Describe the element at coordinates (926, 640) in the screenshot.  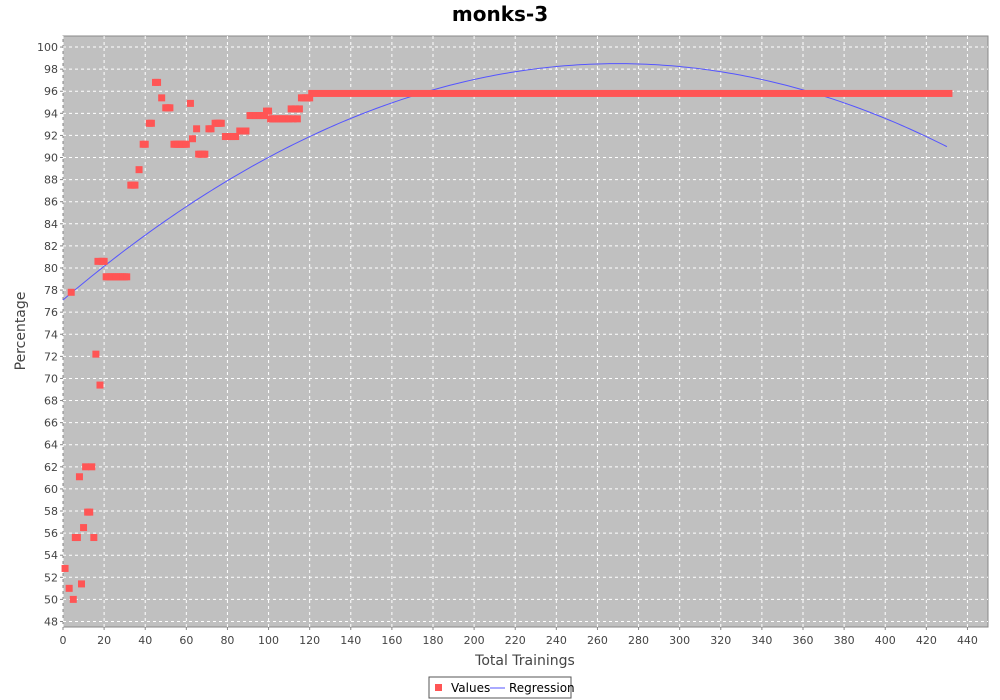
I see `x-tick-label: 420` at that location.